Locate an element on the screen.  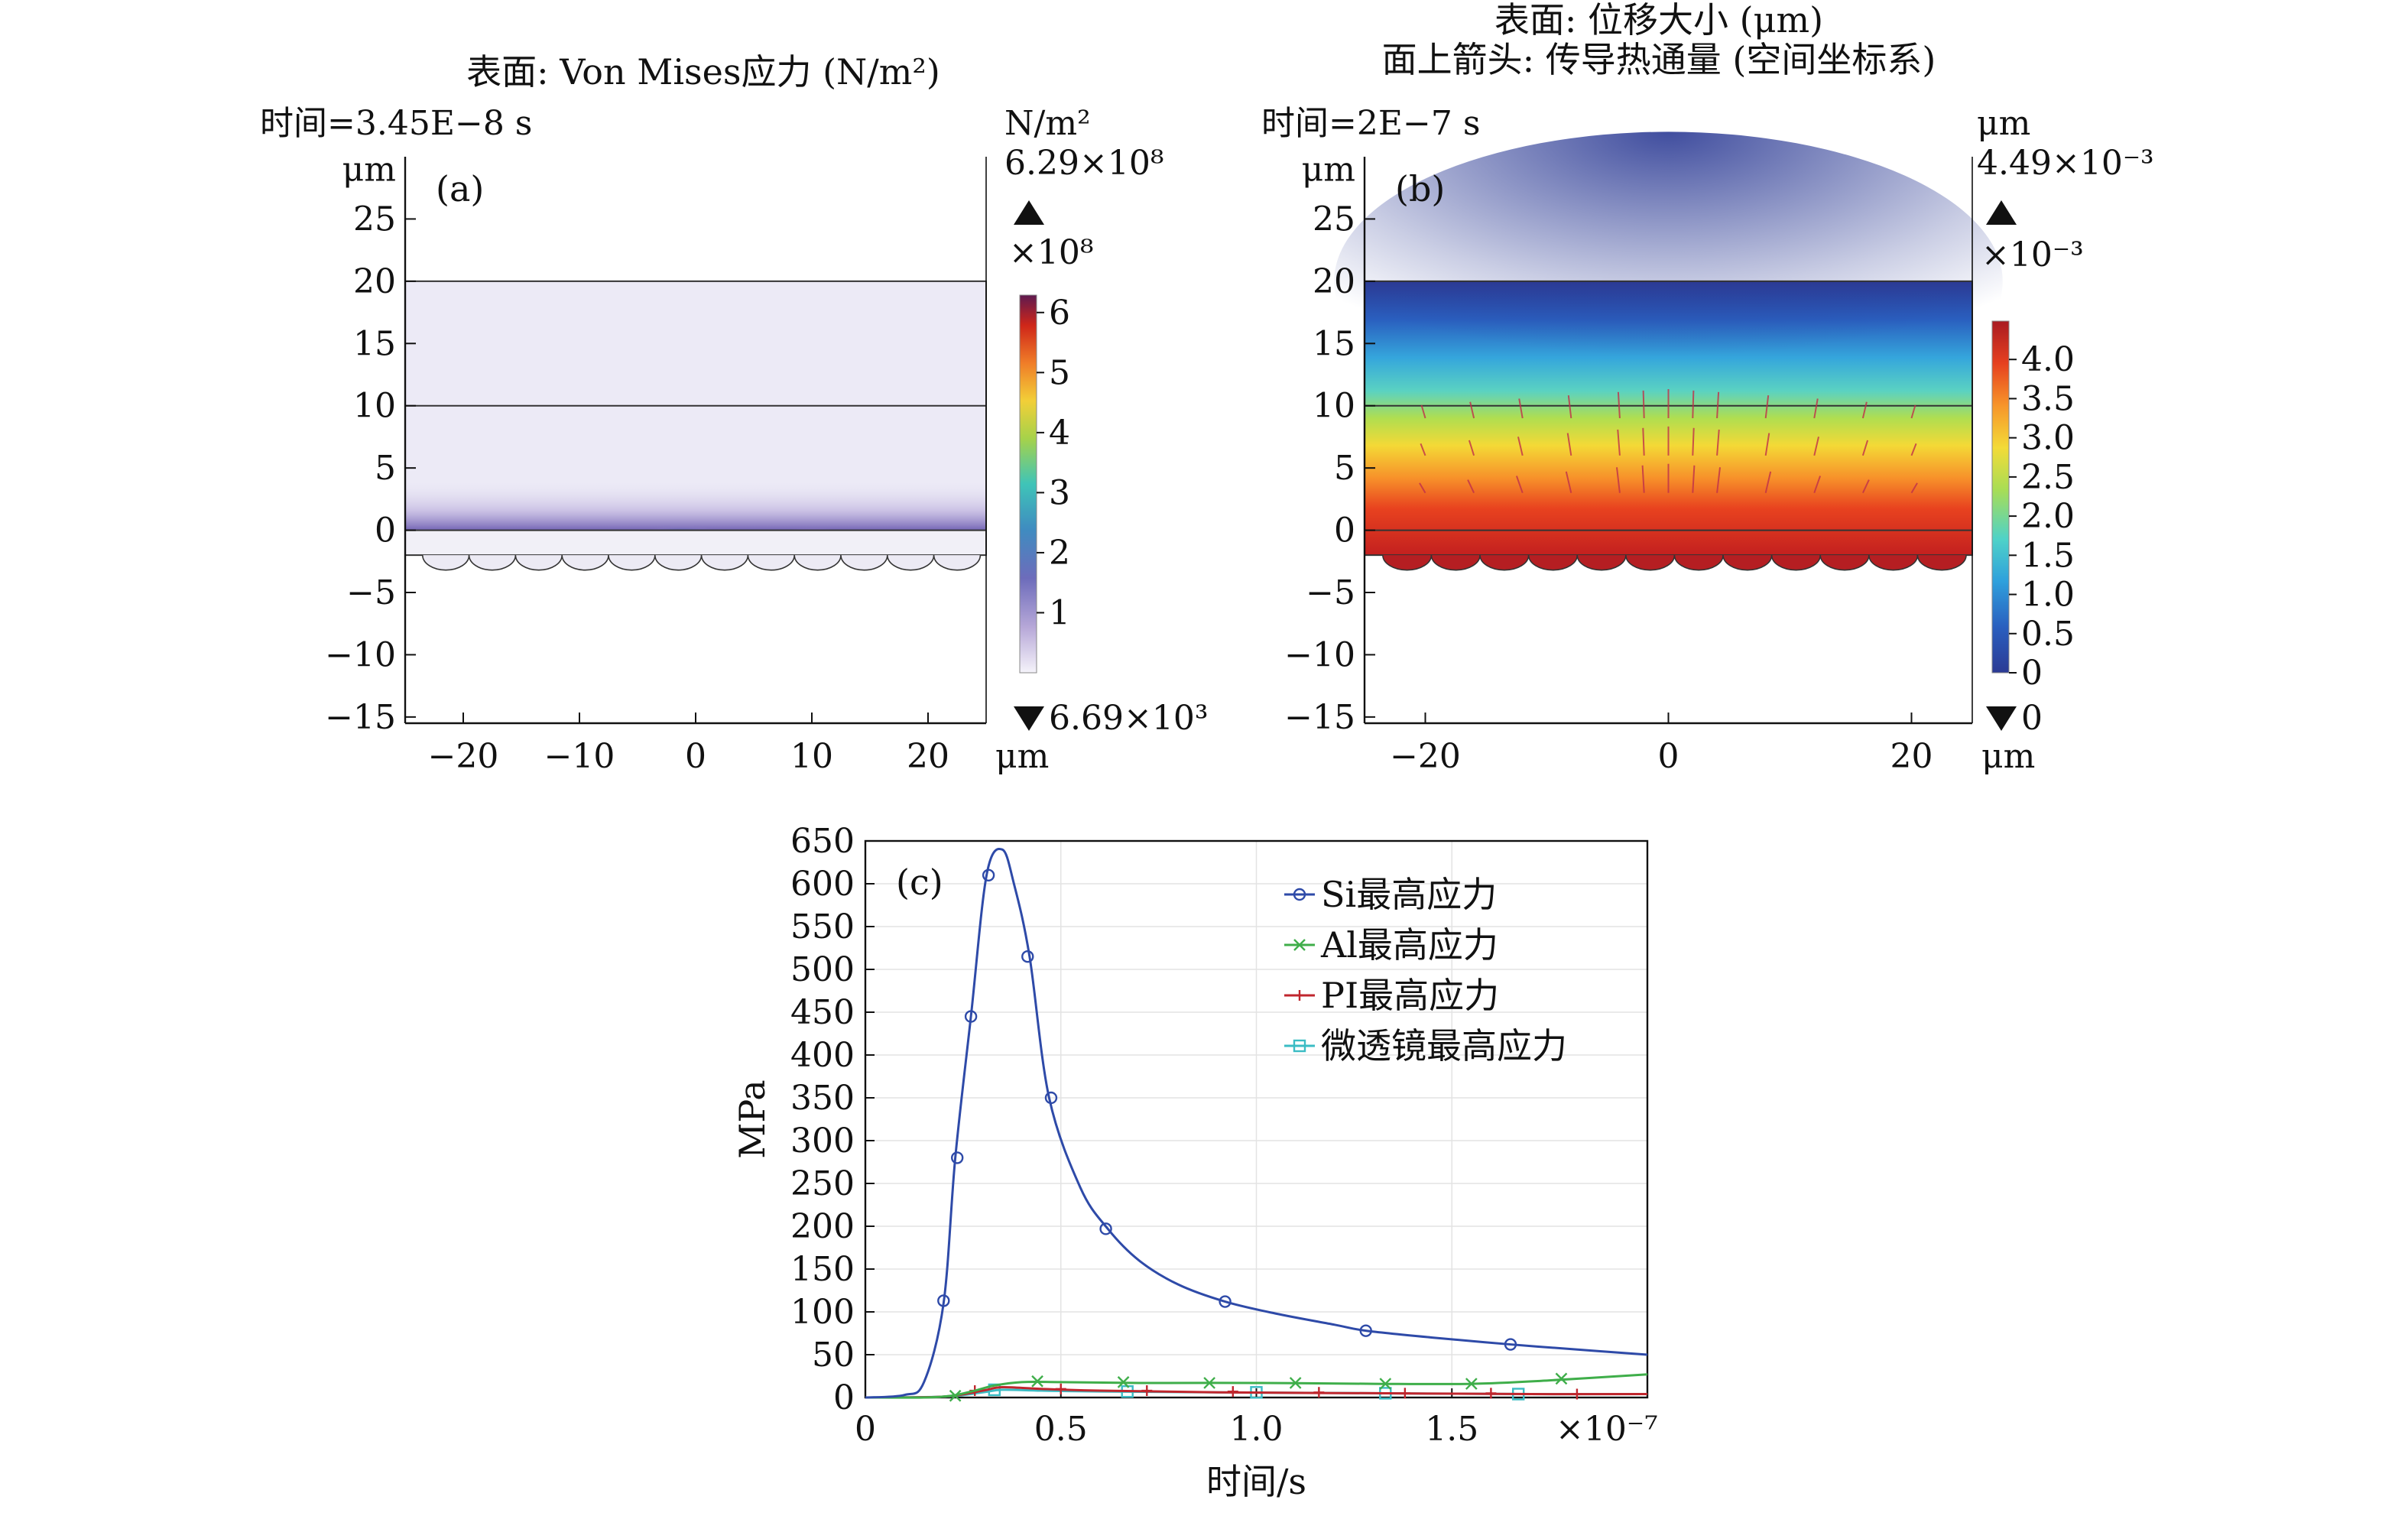
y-axis-label: MPa is located at coordinates (753, 1118).